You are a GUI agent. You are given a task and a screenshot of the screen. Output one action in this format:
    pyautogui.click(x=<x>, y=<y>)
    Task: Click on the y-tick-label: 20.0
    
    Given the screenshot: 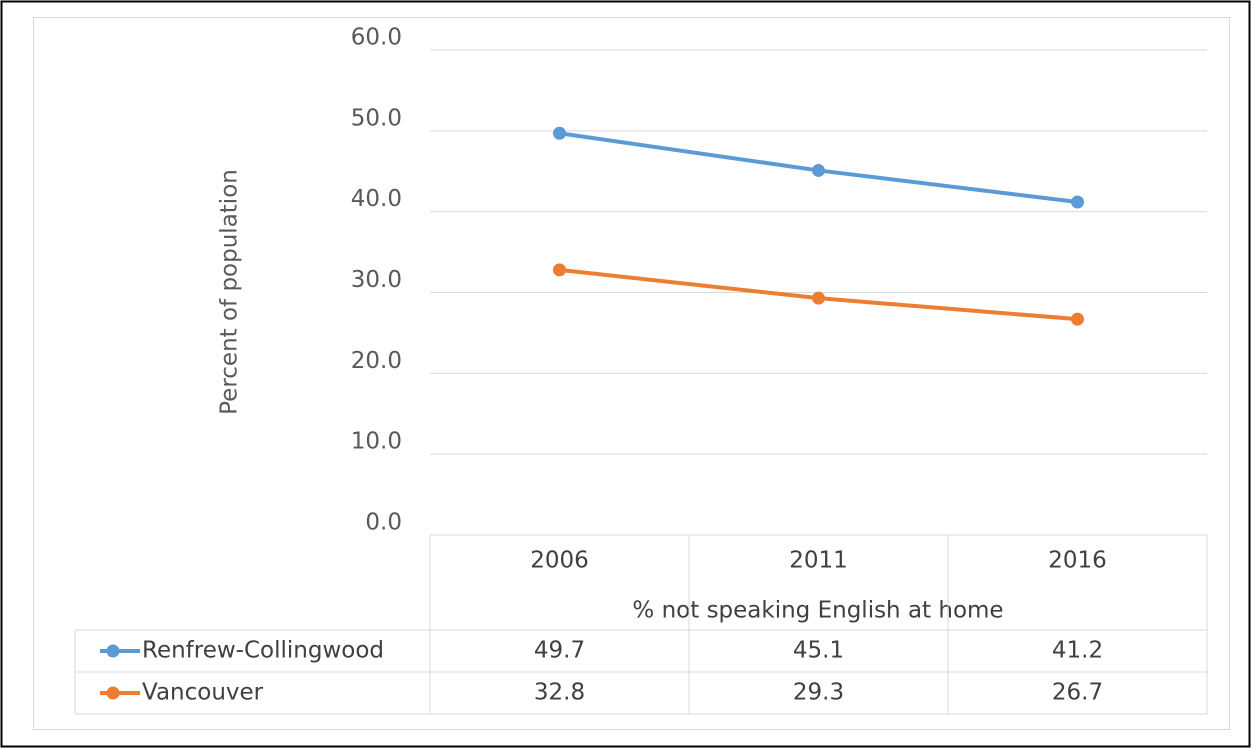 What is the action you would take?
    pyautogui.click(x=376, y=361)
    